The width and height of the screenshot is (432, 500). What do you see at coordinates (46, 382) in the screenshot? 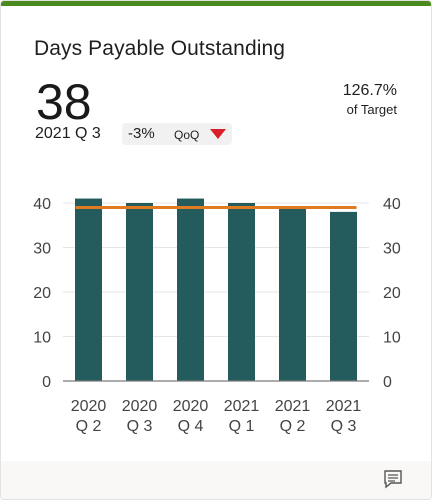
I see `y-tick-label-left: 0` at bounding box center [46, 382].